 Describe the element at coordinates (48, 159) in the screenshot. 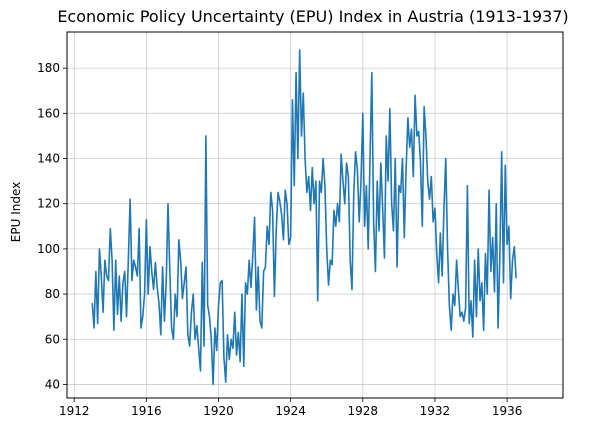

I see `y-tick-label: 140` at that location.